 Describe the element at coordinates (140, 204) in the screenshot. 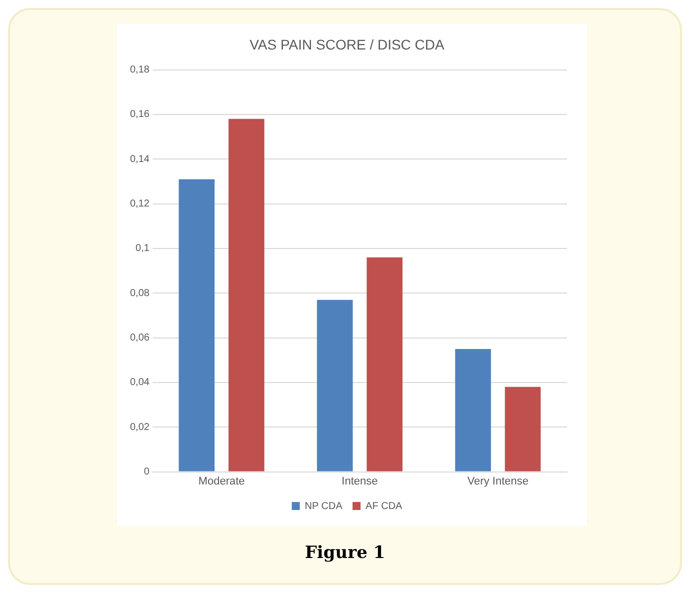

I see `y-tick-label: 0,12` at that location.